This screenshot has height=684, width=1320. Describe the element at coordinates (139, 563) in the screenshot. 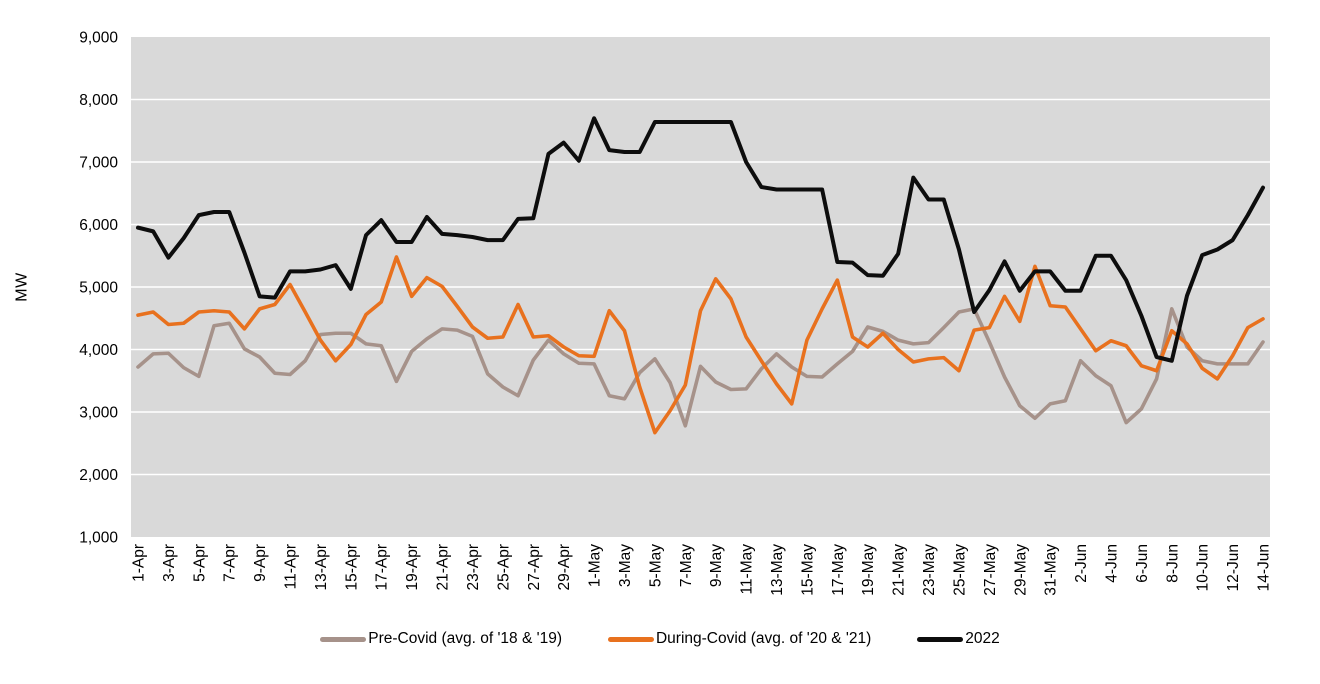

I see `x-tick-label: 1-Apr` at that location.